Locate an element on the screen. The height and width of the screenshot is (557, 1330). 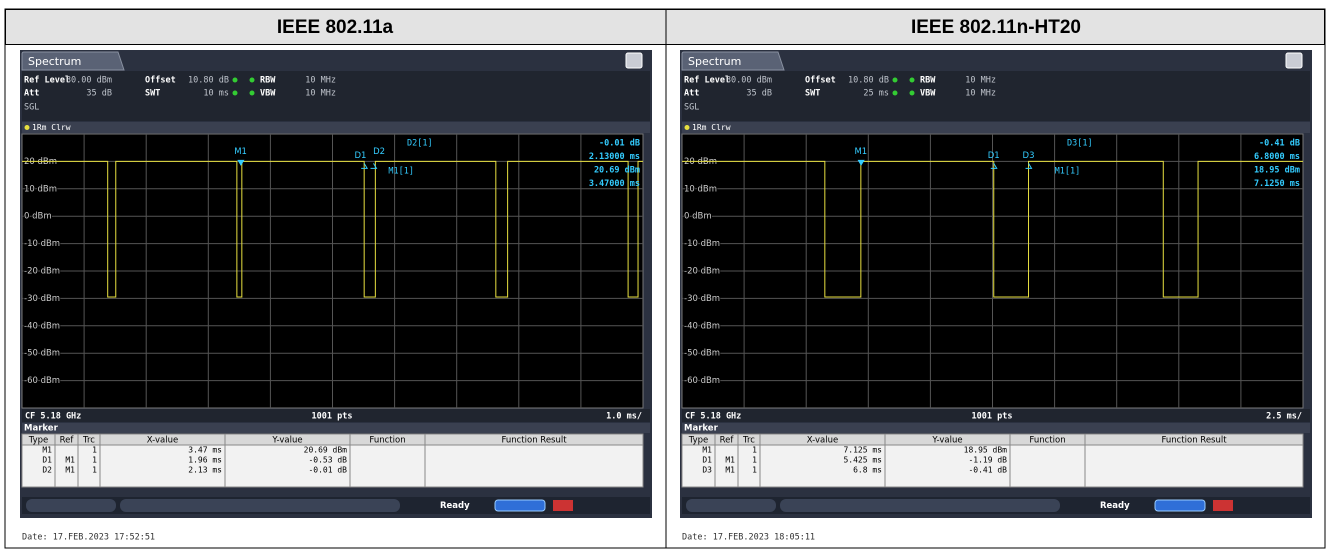
setting-label: VBW is located at coordinates (928, 94).